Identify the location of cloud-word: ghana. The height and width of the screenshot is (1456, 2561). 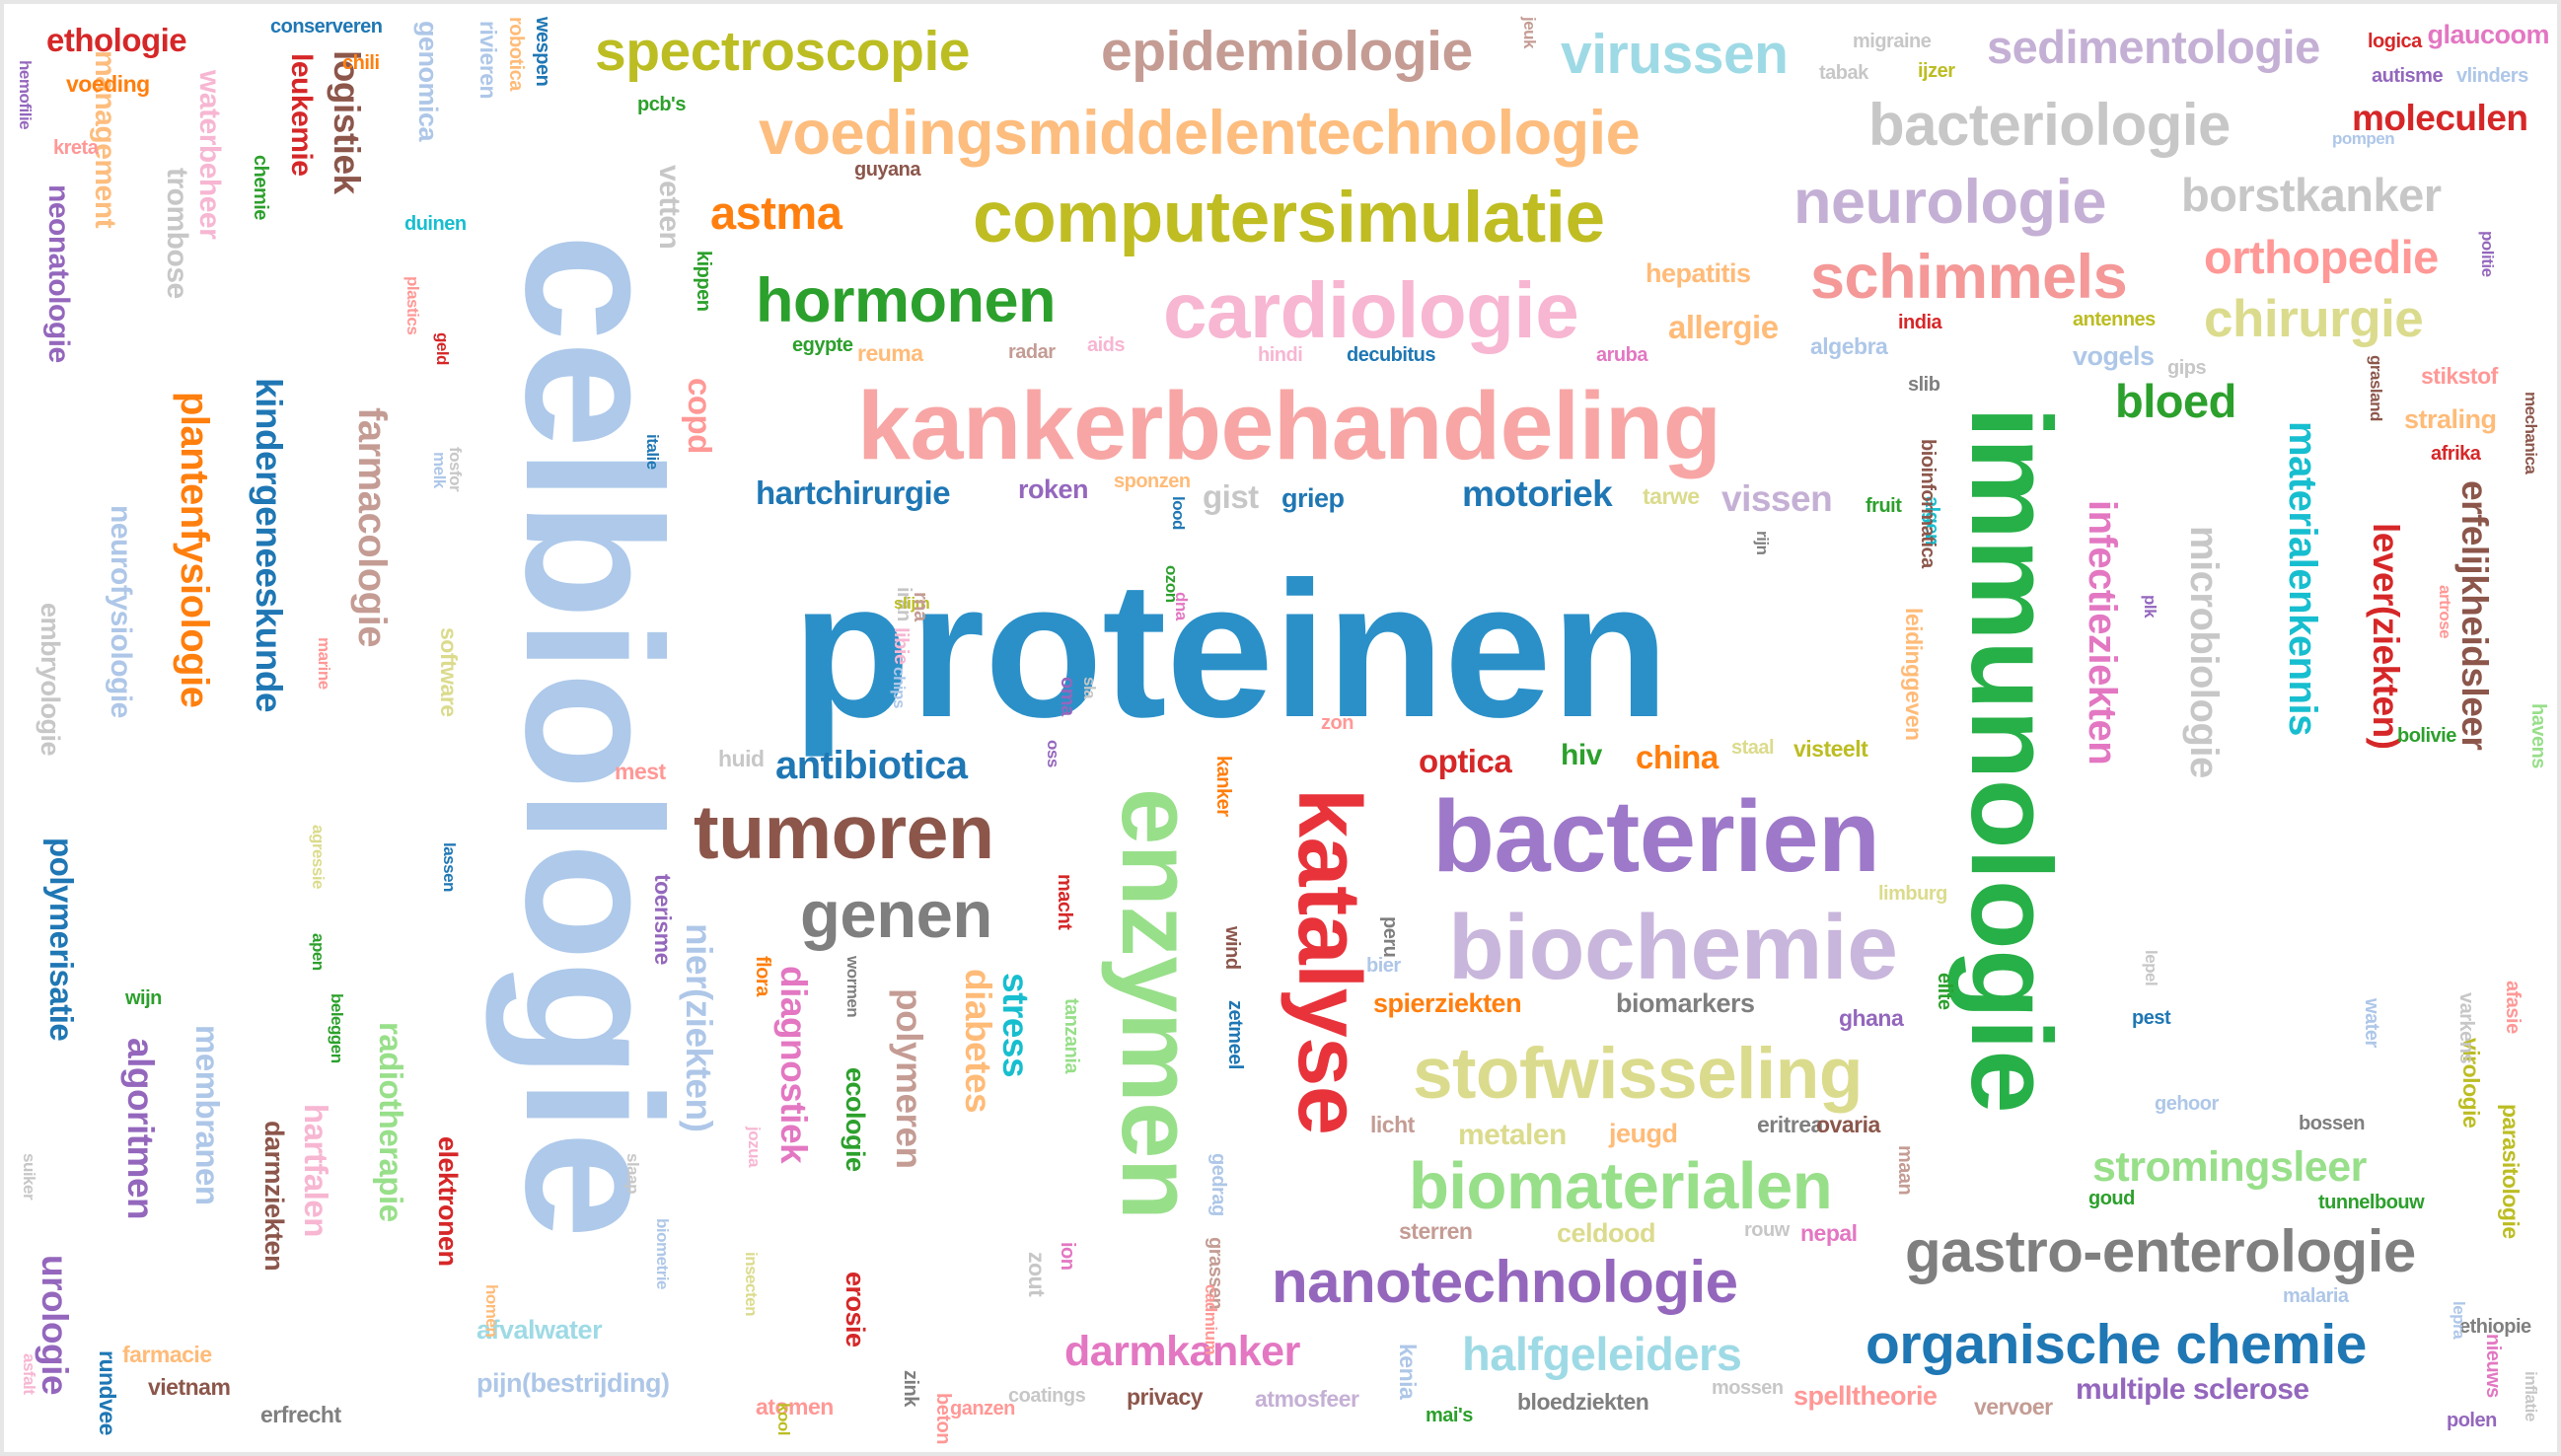
(1871, 1018).